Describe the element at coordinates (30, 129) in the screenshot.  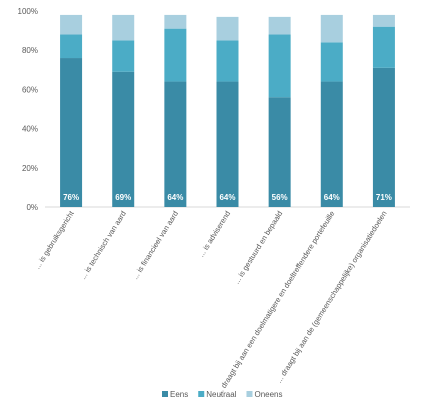
I see `y-tick-label: 40%` at that location.